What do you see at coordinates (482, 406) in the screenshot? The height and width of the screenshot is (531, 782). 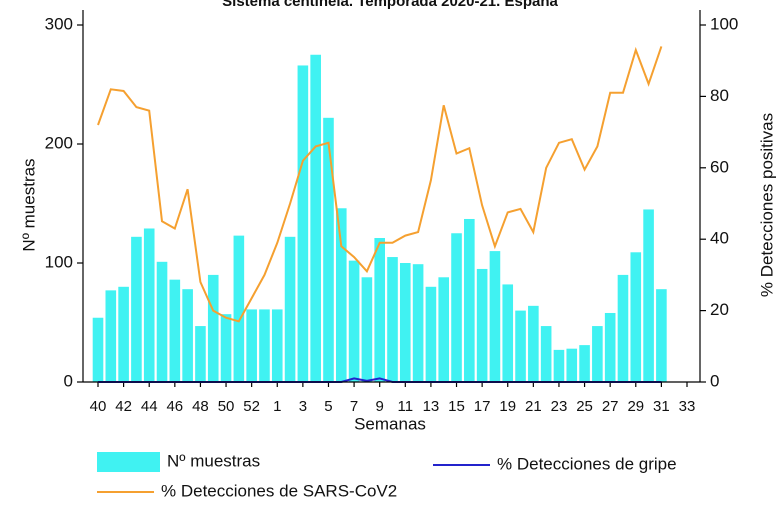 I see `x-tick-label: 17` at bounding box center [482, 406].